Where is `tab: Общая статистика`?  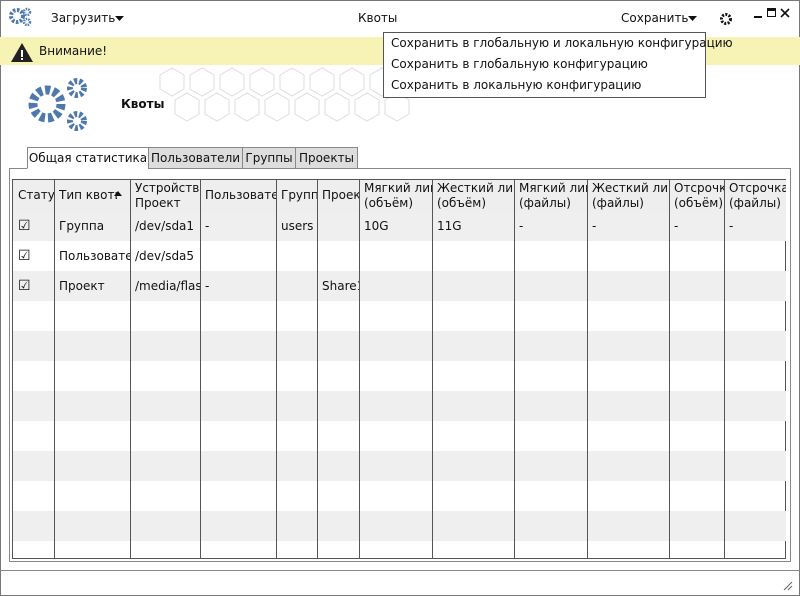
tab: Общая статистика is located at coordinates (88, 158).